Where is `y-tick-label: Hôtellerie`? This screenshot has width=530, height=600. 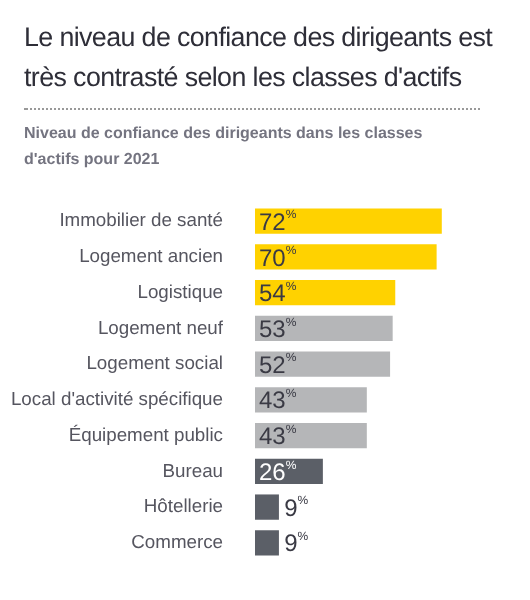 y-tick-label: Hôtellerie is located at coordinates (183, 505).